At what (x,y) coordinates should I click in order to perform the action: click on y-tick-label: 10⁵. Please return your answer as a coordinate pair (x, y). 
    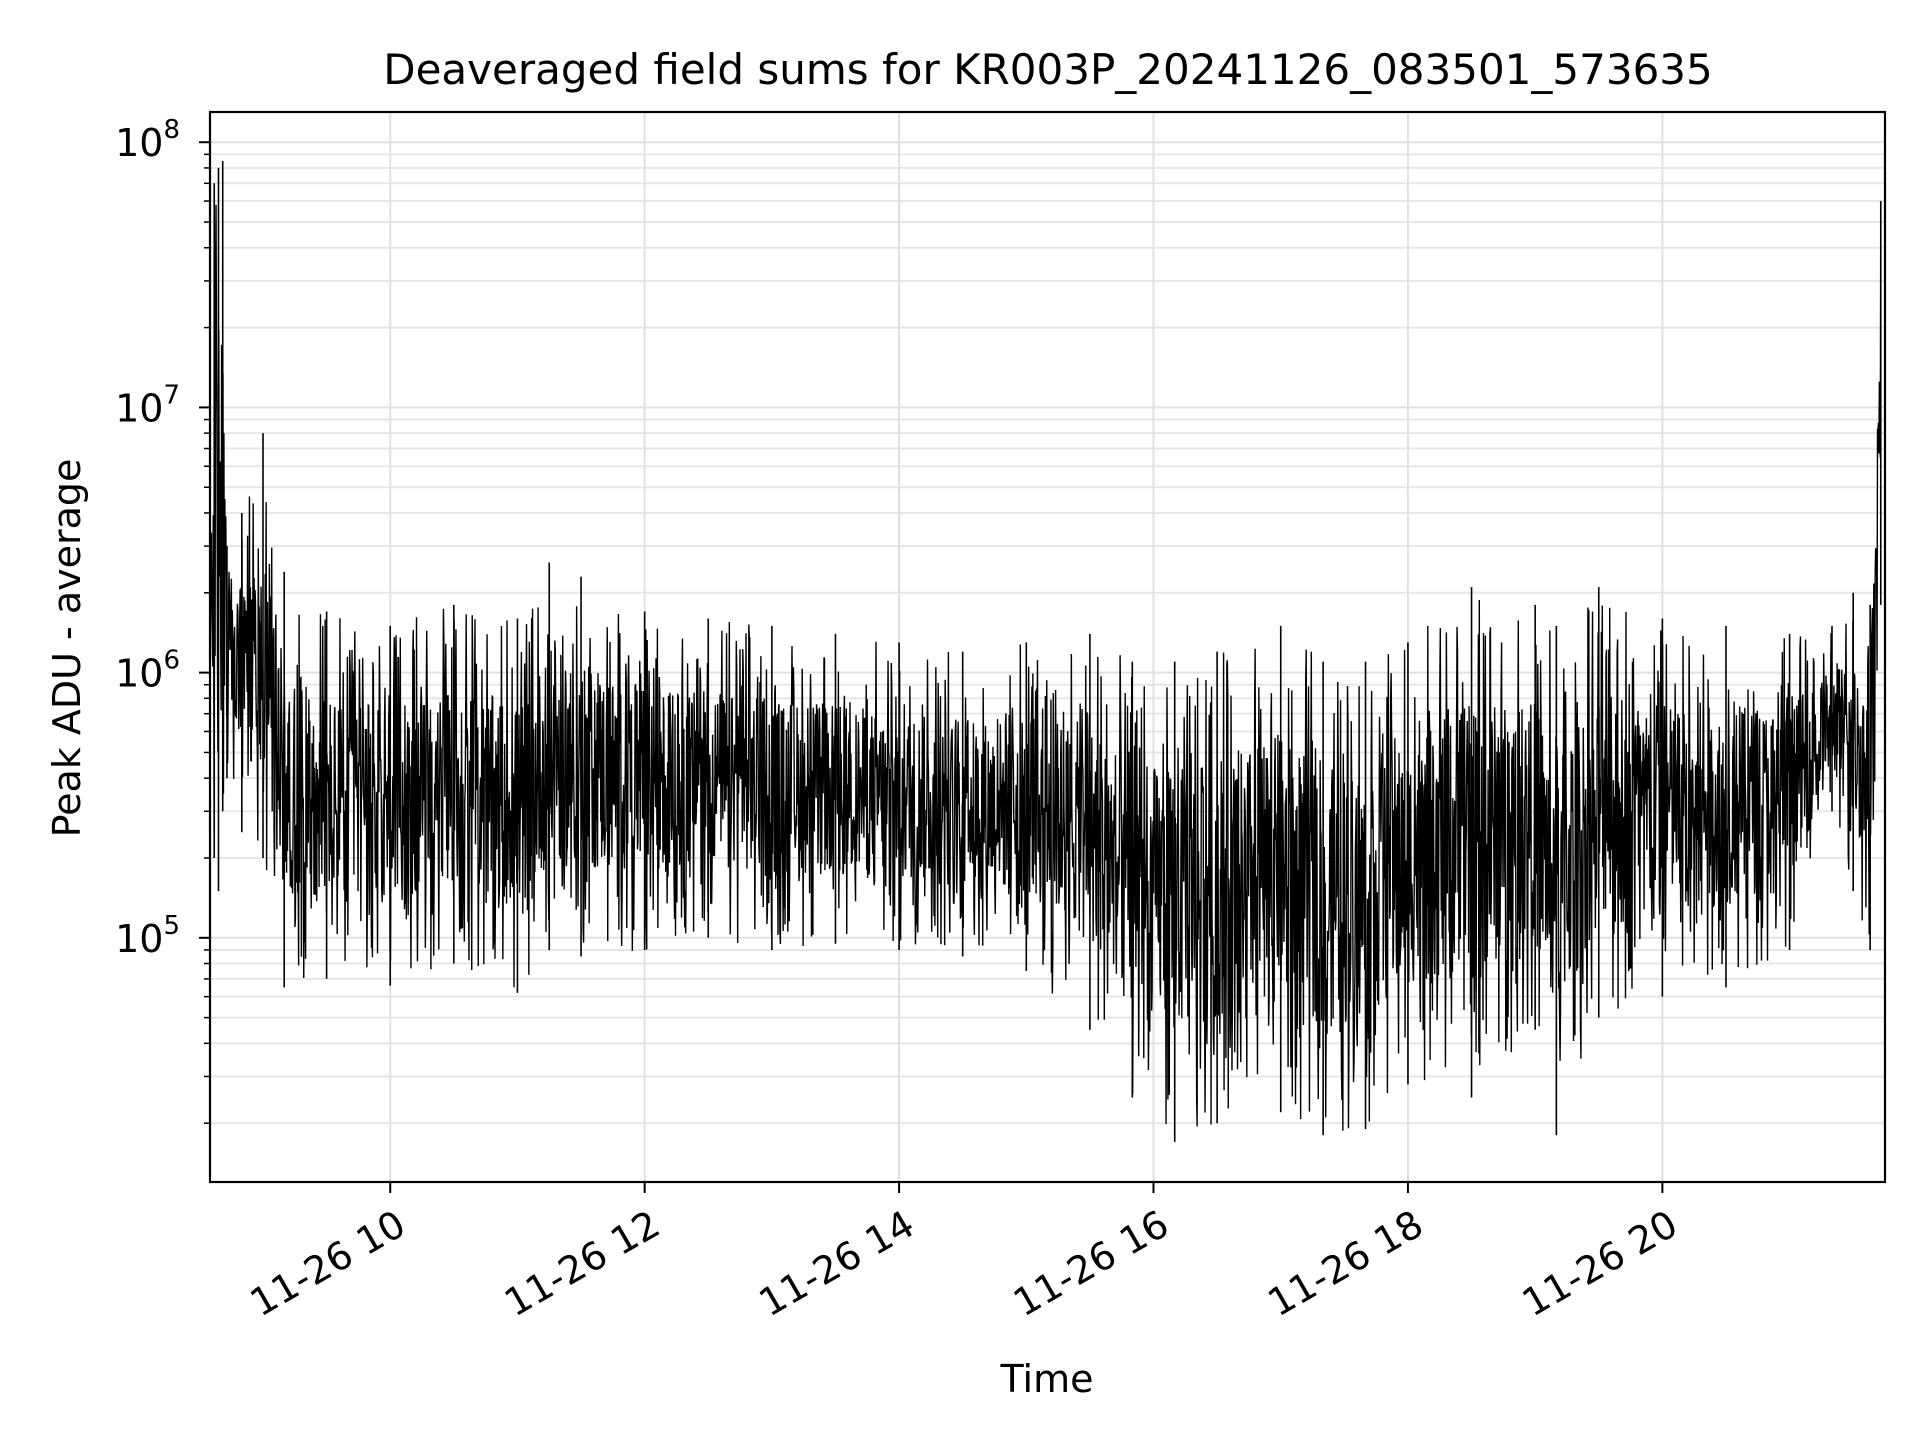
    Looking at the image, I should click on (147, 936).